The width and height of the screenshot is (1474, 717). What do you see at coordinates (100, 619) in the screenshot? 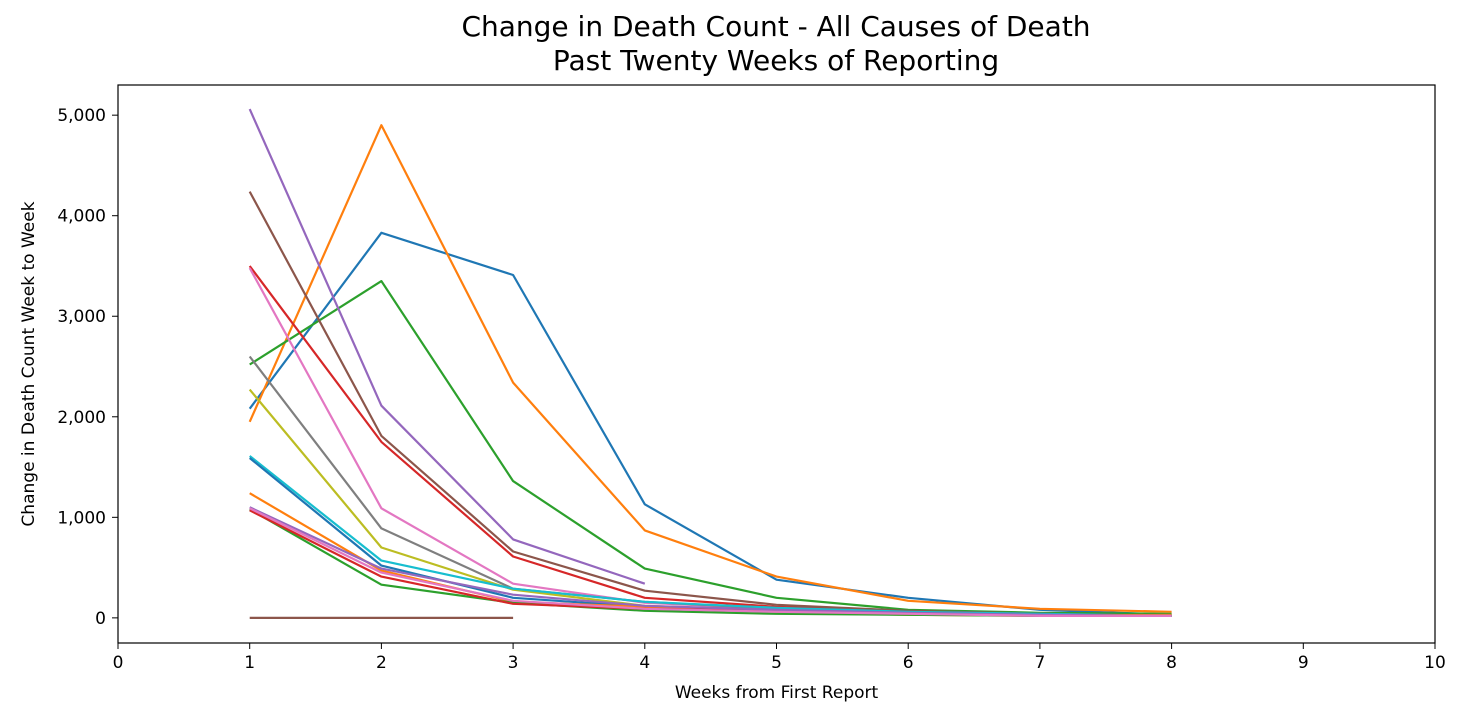
I see `y-tick-label: 0` at bounding box center [100, 619].